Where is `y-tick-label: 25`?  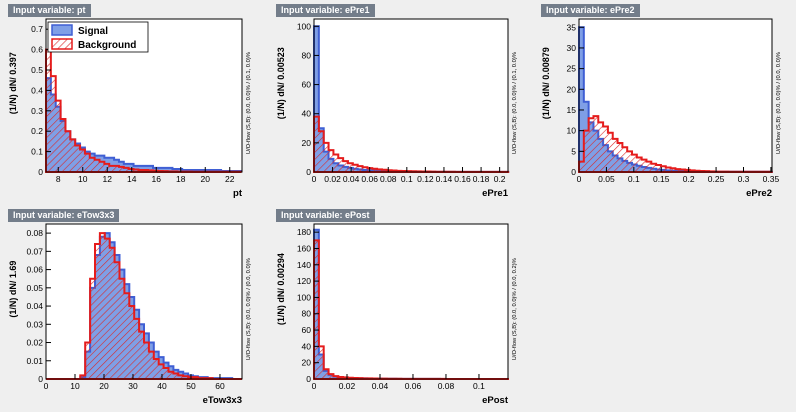
y-tick-label: 25 is located at coordinates (572, 69).